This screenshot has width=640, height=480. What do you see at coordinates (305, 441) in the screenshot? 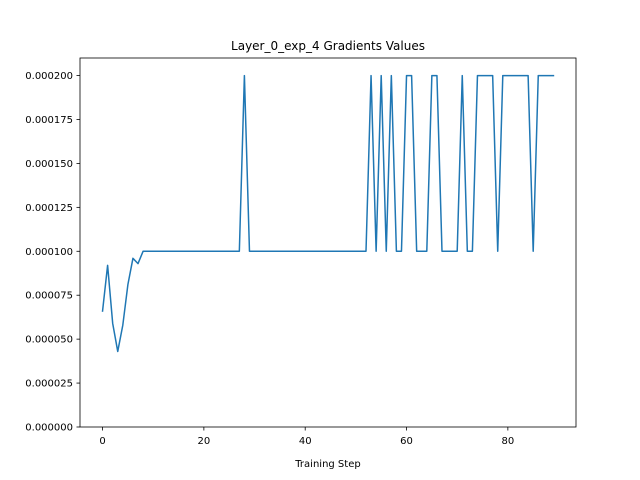
I see `x-tick-label: 40` at bounding box center [305, 441].